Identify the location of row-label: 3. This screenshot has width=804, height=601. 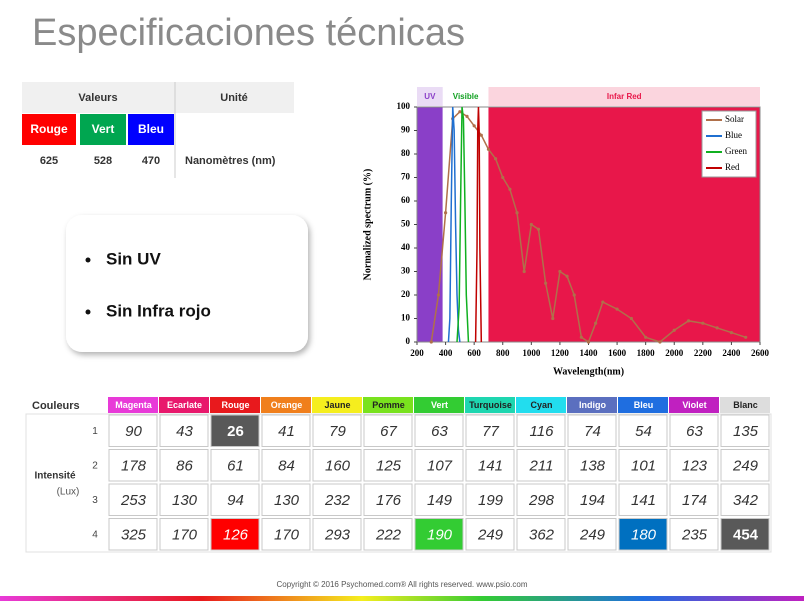
(95, 500).